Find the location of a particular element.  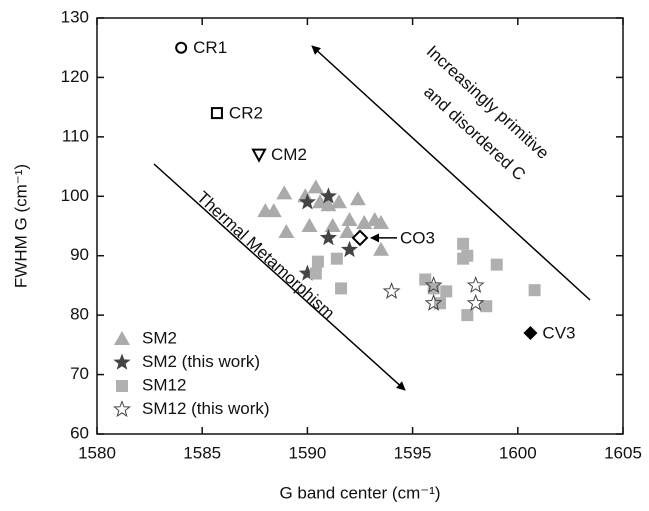

y-tick-label: 120 is located at coordinates (75, 76).